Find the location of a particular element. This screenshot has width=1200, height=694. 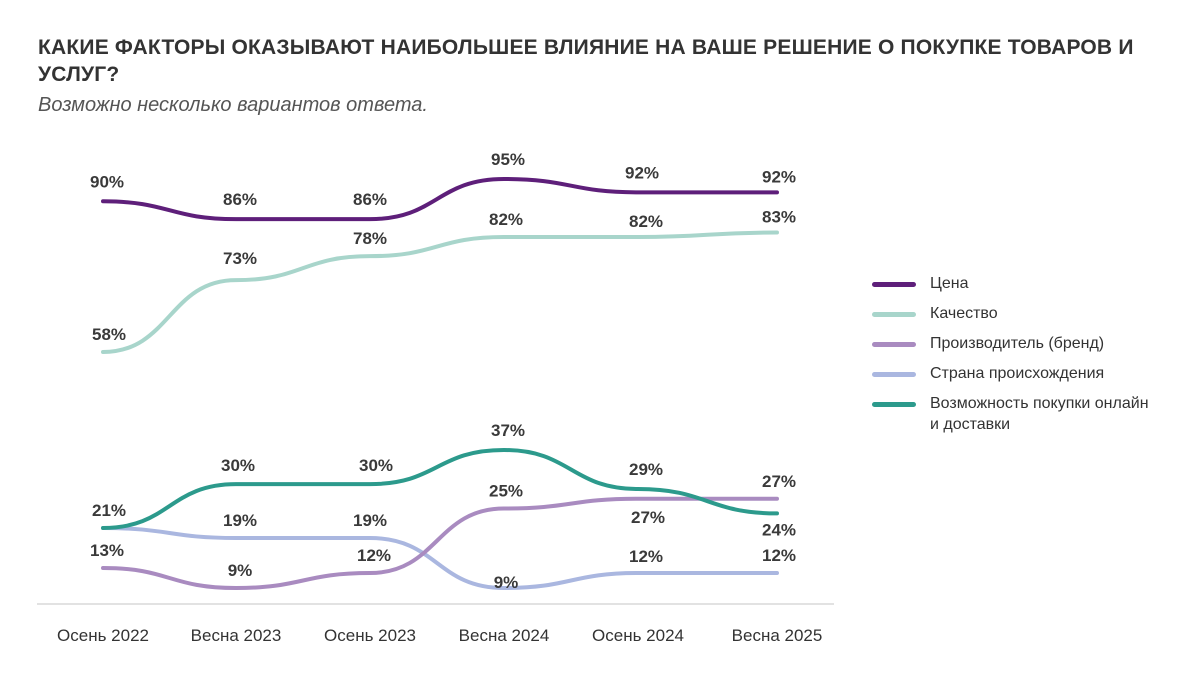

legend-item: Возможность покупки онлайн и доставки is located at coordinates (1022, 414).